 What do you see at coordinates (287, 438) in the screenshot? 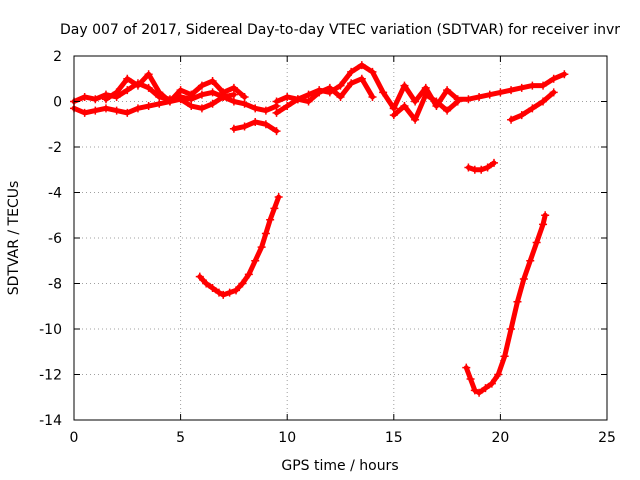
I see `x-tick-label: 10` at bounding box center [287, 438].